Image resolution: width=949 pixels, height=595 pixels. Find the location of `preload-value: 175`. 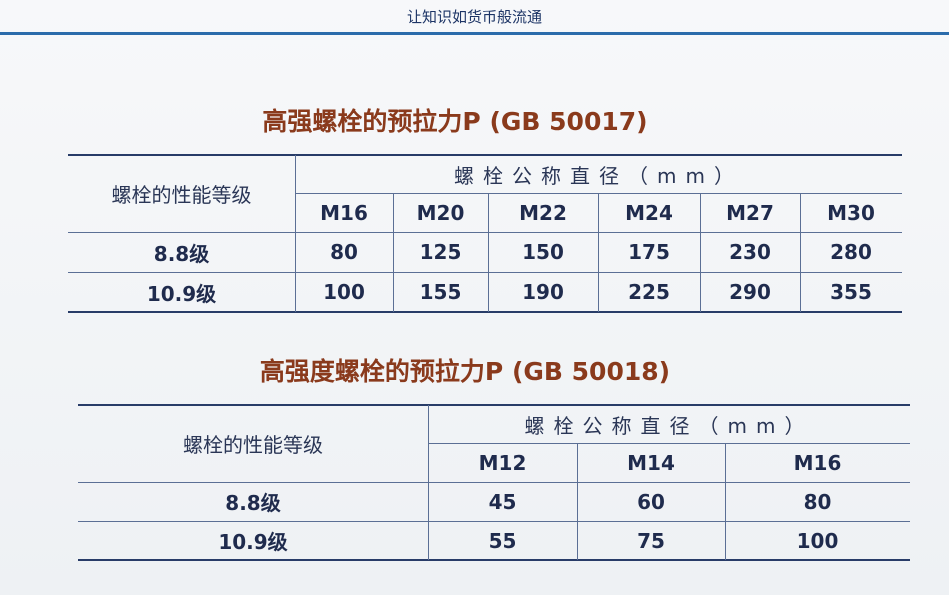

preload-value: 175 is located at coordinates (649, 252).